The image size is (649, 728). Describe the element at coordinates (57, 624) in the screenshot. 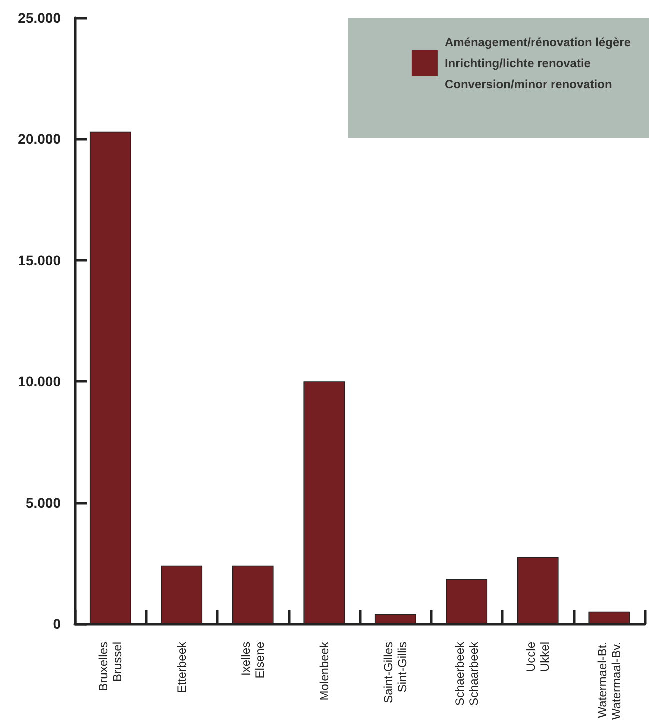

I see `y-tick-label: 0` at that location.